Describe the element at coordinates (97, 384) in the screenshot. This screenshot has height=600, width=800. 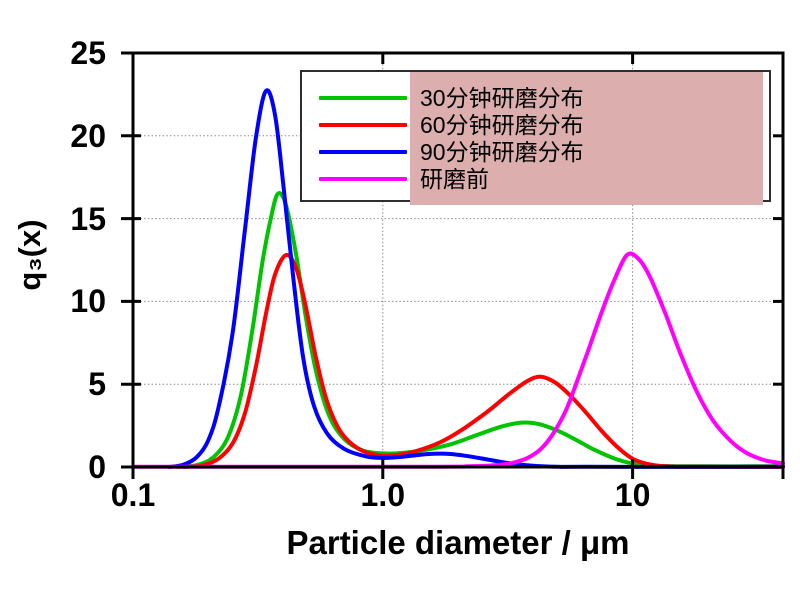
I see `y-tick-label-5: 5` at that location.